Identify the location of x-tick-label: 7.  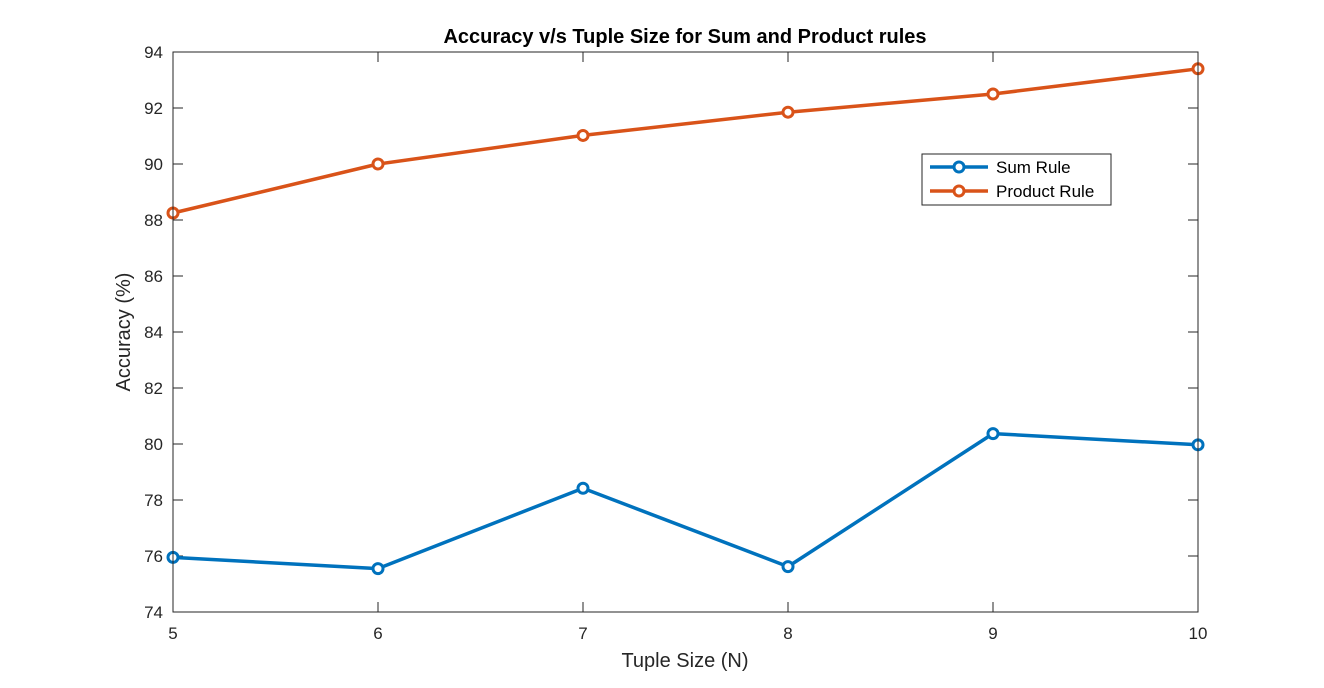
(582, 633).